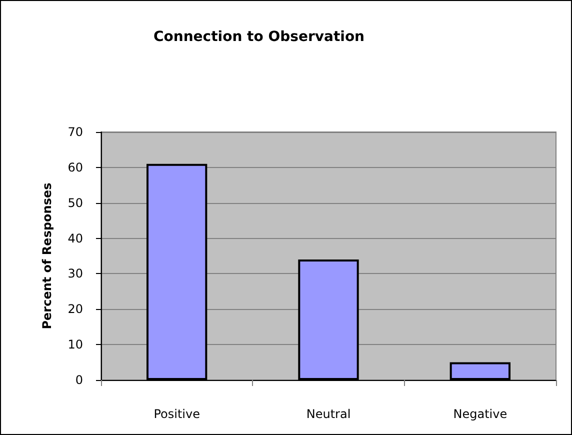 This screenshot has height=435, width=572. What do you see at coordinates (259, 37) in the screenshot?
I see `chart-title: Connection to Observation` at bounding box center [259, 37].